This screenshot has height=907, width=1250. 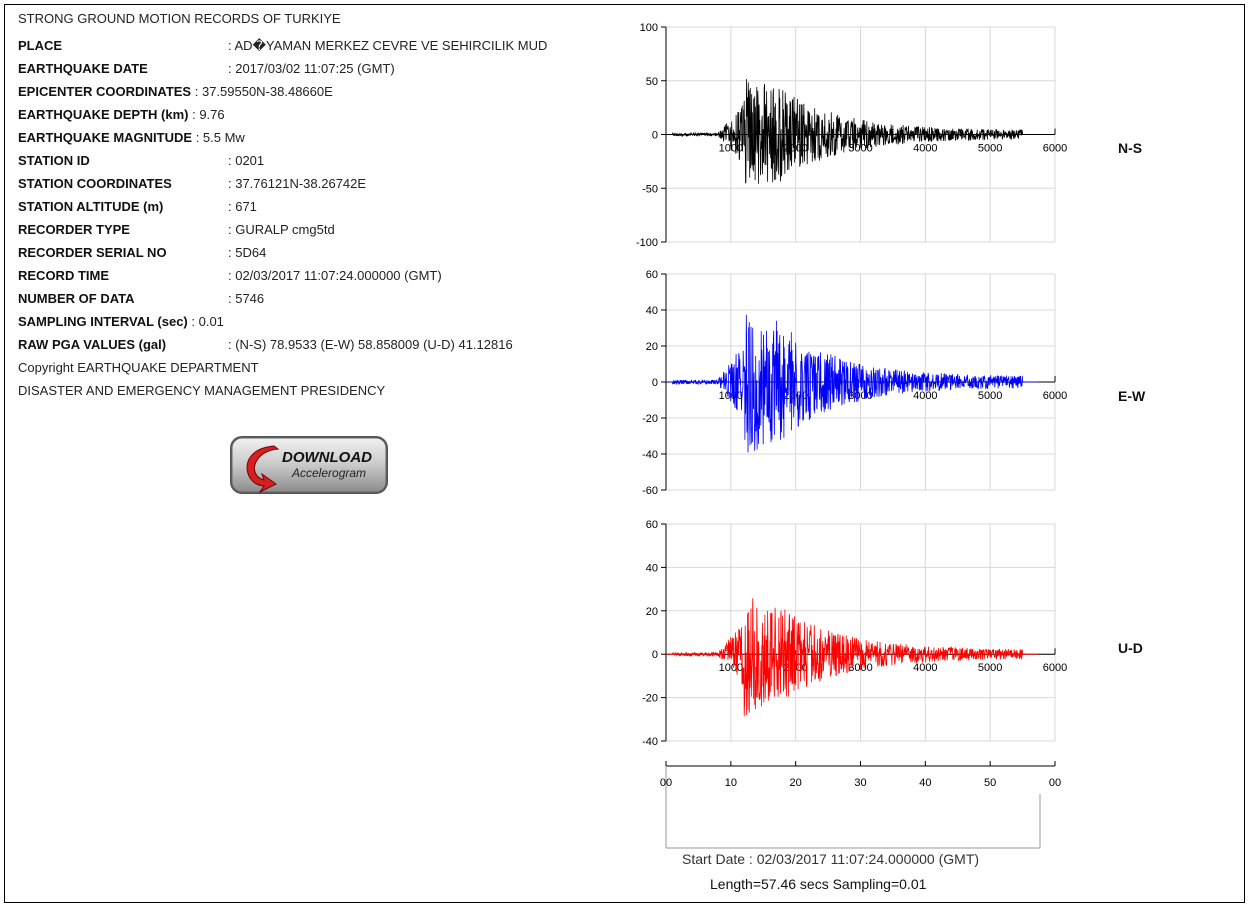 What do you see at coordinates (208, 114) in the screenshot?
I see `info-value: : 9.76` at bounding box center [208, 114].